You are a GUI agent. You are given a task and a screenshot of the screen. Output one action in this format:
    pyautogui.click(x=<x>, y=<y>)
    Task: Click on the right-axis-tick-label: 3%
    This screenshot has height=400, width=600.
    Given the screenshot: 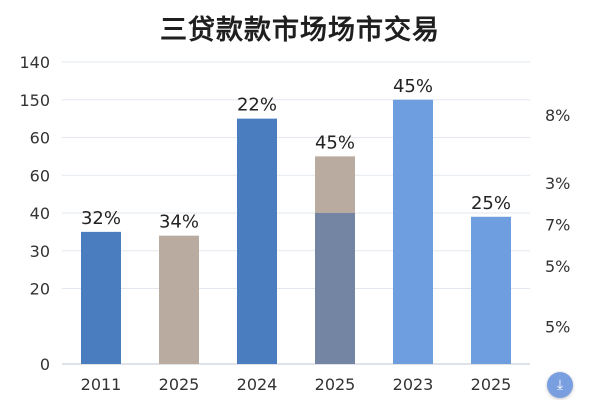 What is the action you would take?
    pyautogui.click(x=557, y=183)
    